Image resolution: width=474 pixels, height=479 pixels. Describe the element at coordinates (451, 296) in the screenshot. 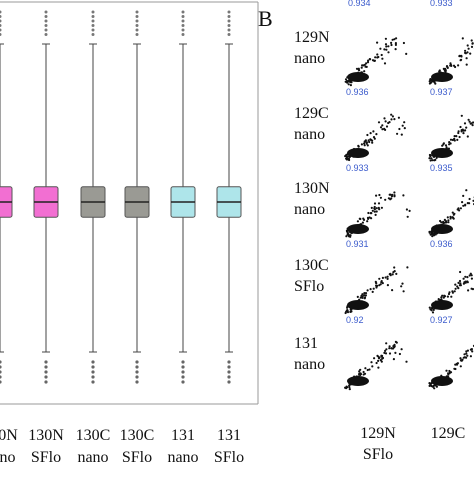

I see `scatter-cell: 0.927` at that location.